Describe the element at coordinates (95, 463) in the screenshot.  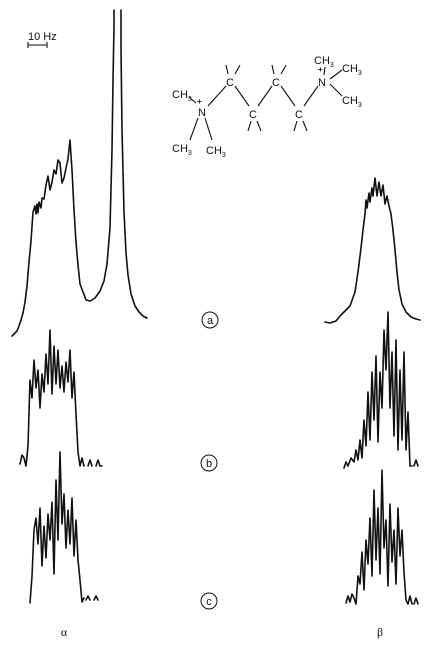
I see `spectrum-b-left-tail` at that location.